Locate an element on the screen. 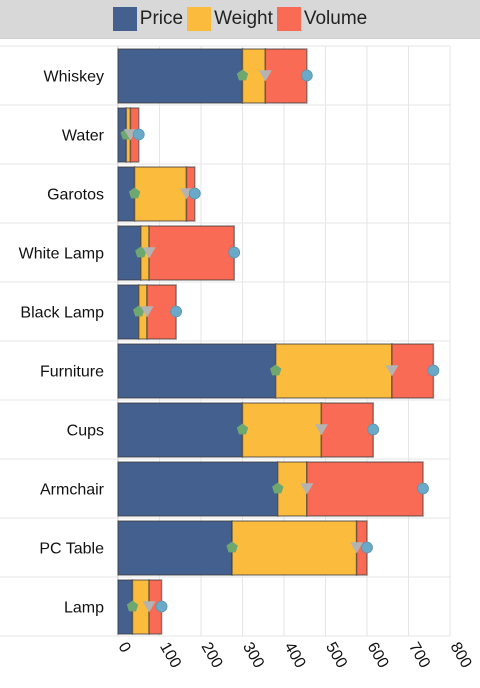  bar-volume-whiskey is located at coordinates (286, 76).